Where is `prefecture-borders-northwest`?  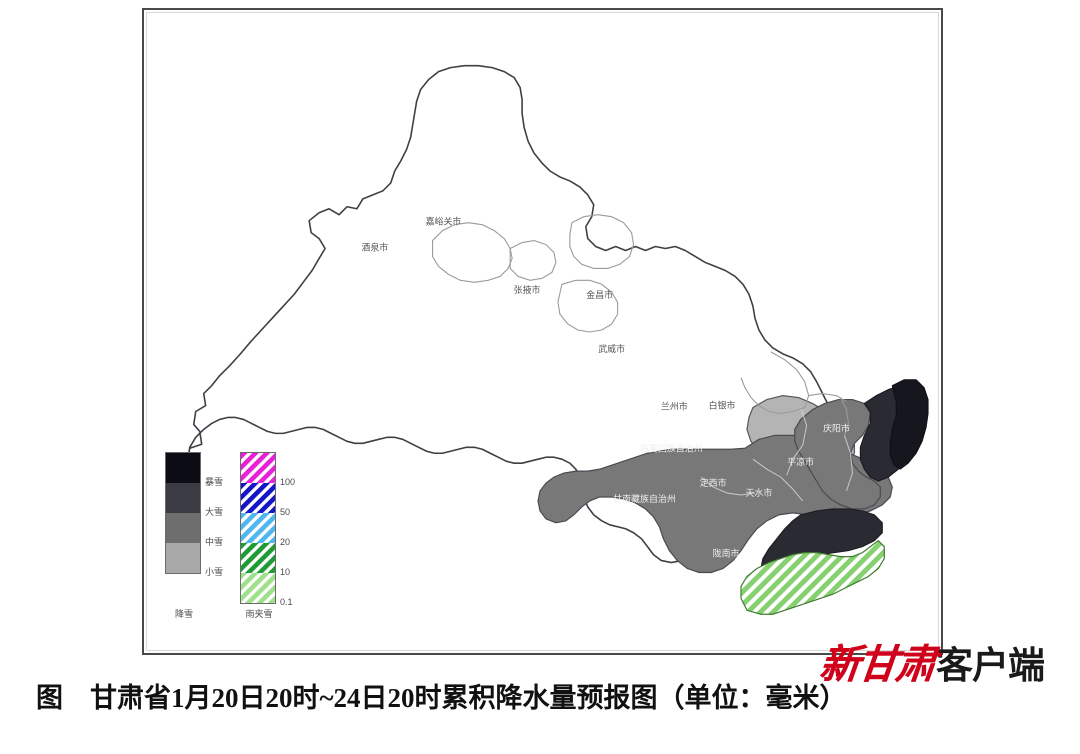 prefecture-borders-northwest is located at coordinates (533, 273).